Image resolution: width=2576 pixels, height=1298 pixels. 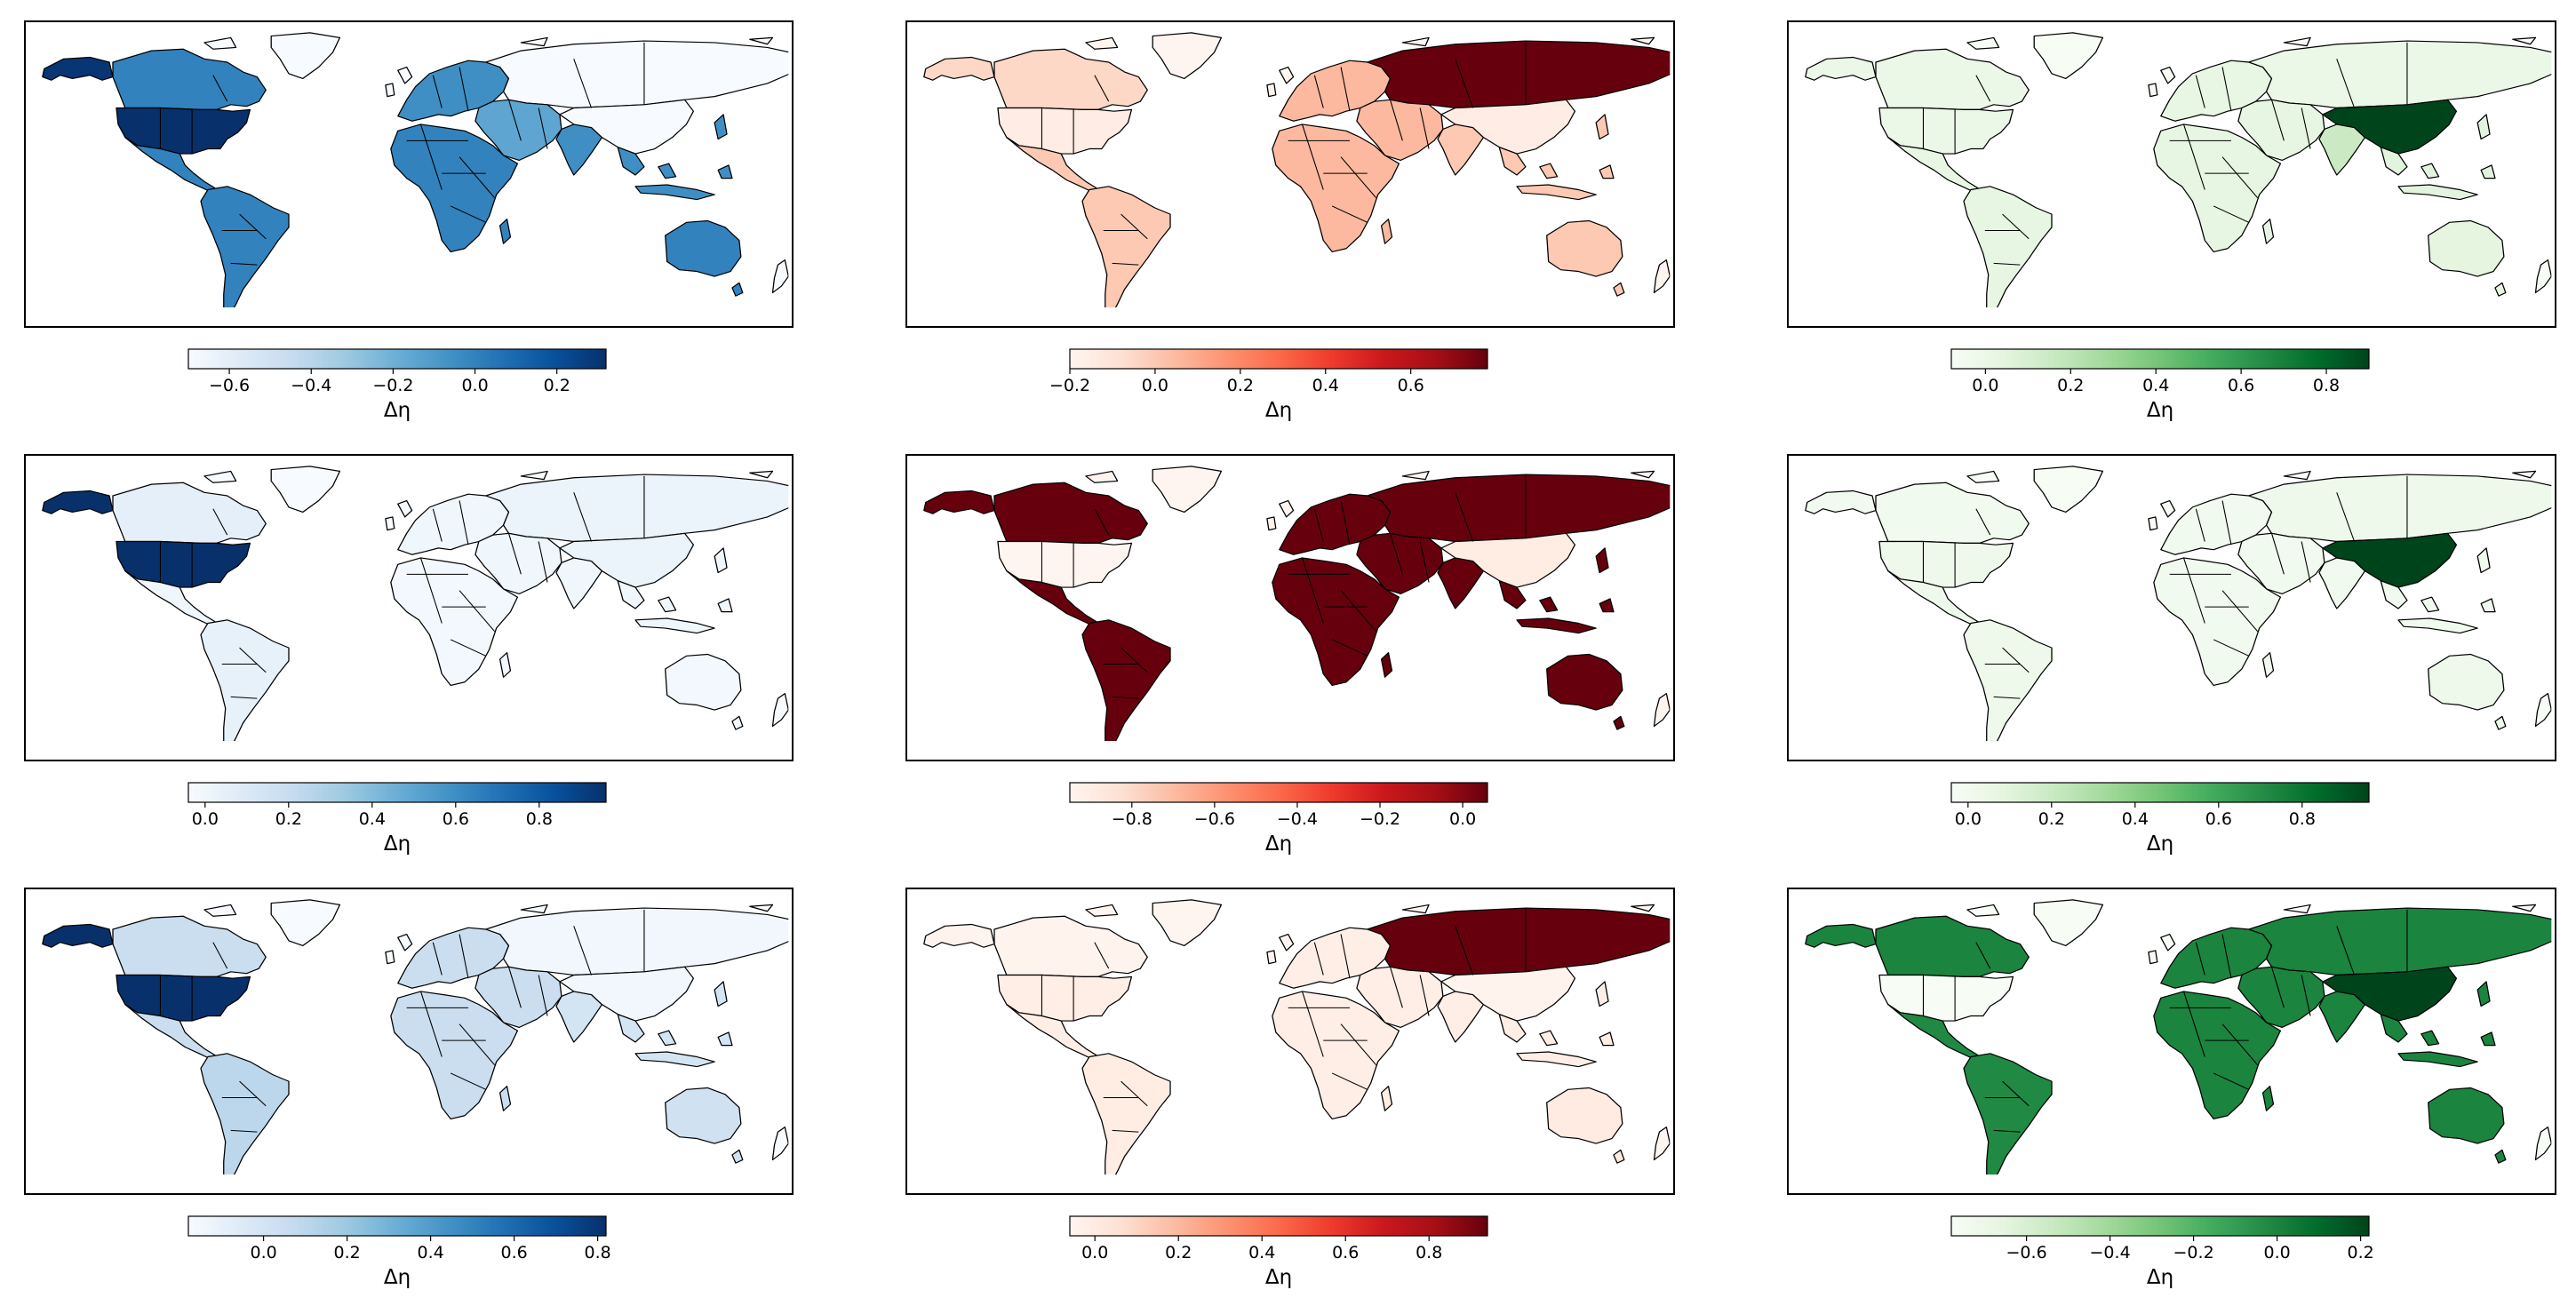 I want to click on map-panel-r2c1: 0.0 0.2 0.4 0.6 0.8 Δη, so click(x=401, y=648).